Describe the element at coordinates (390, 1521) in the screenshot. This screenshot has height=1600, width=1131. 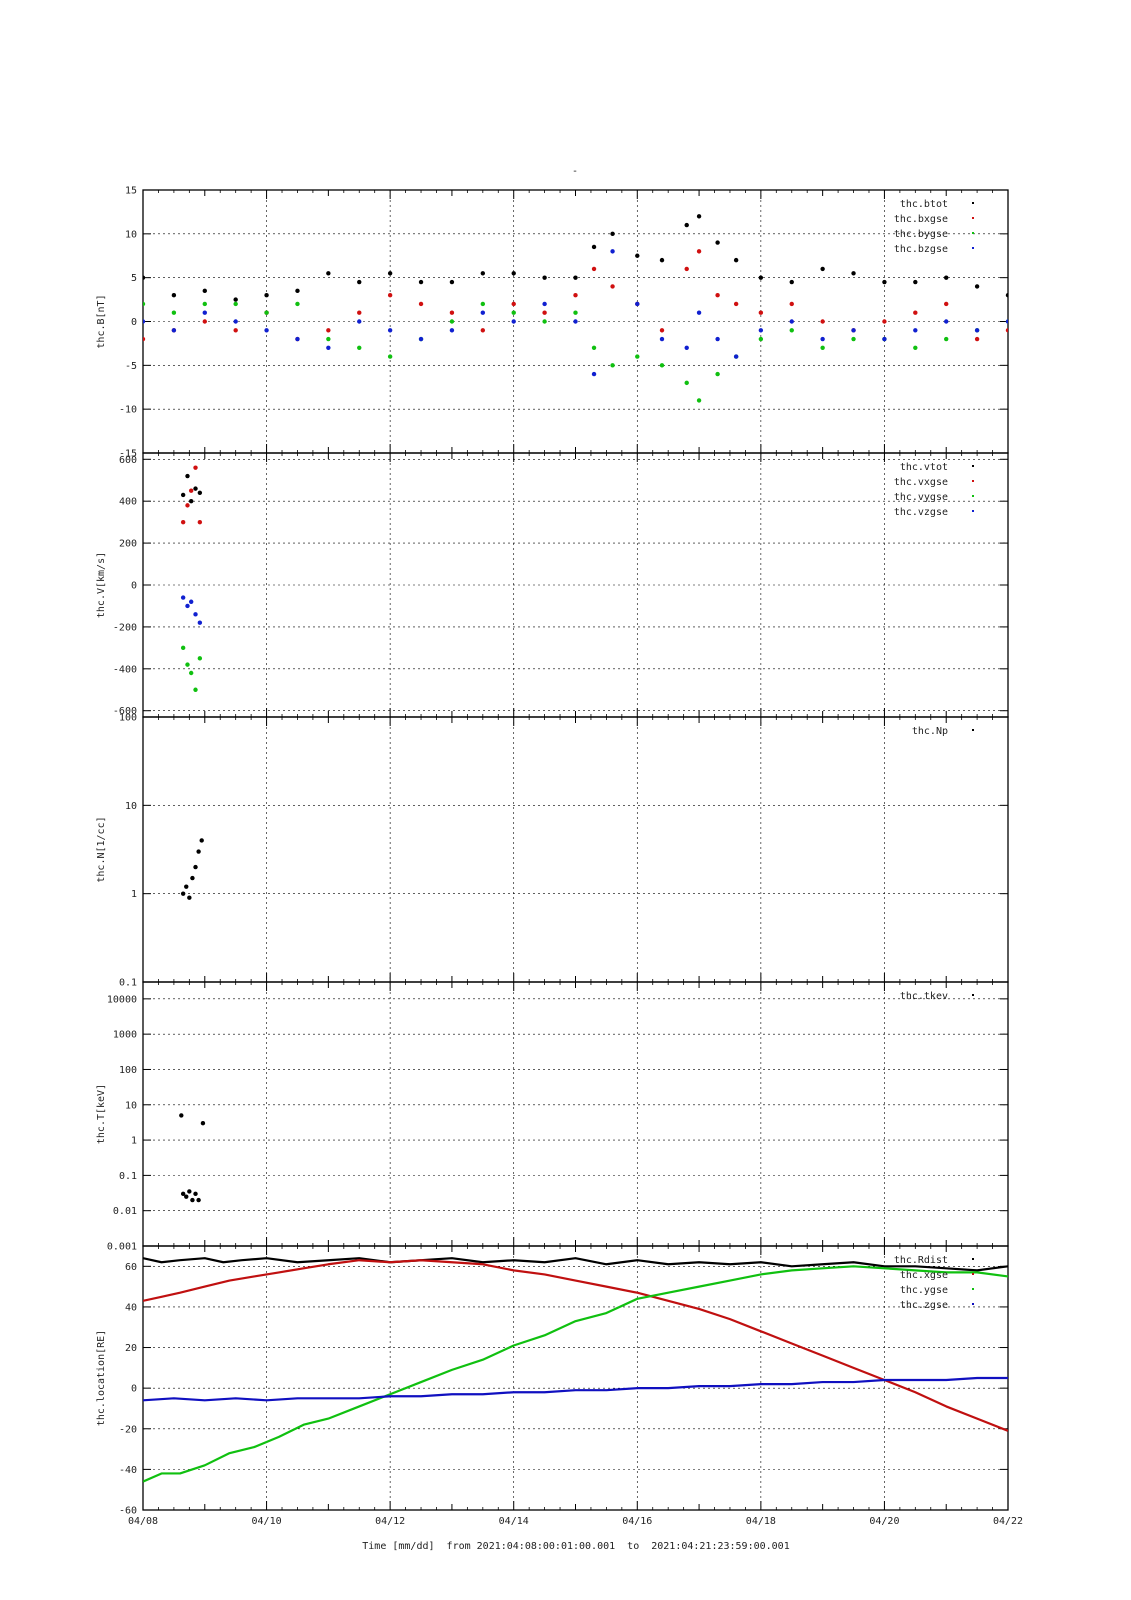
I see `x-tick-label: 04/12` at that location.